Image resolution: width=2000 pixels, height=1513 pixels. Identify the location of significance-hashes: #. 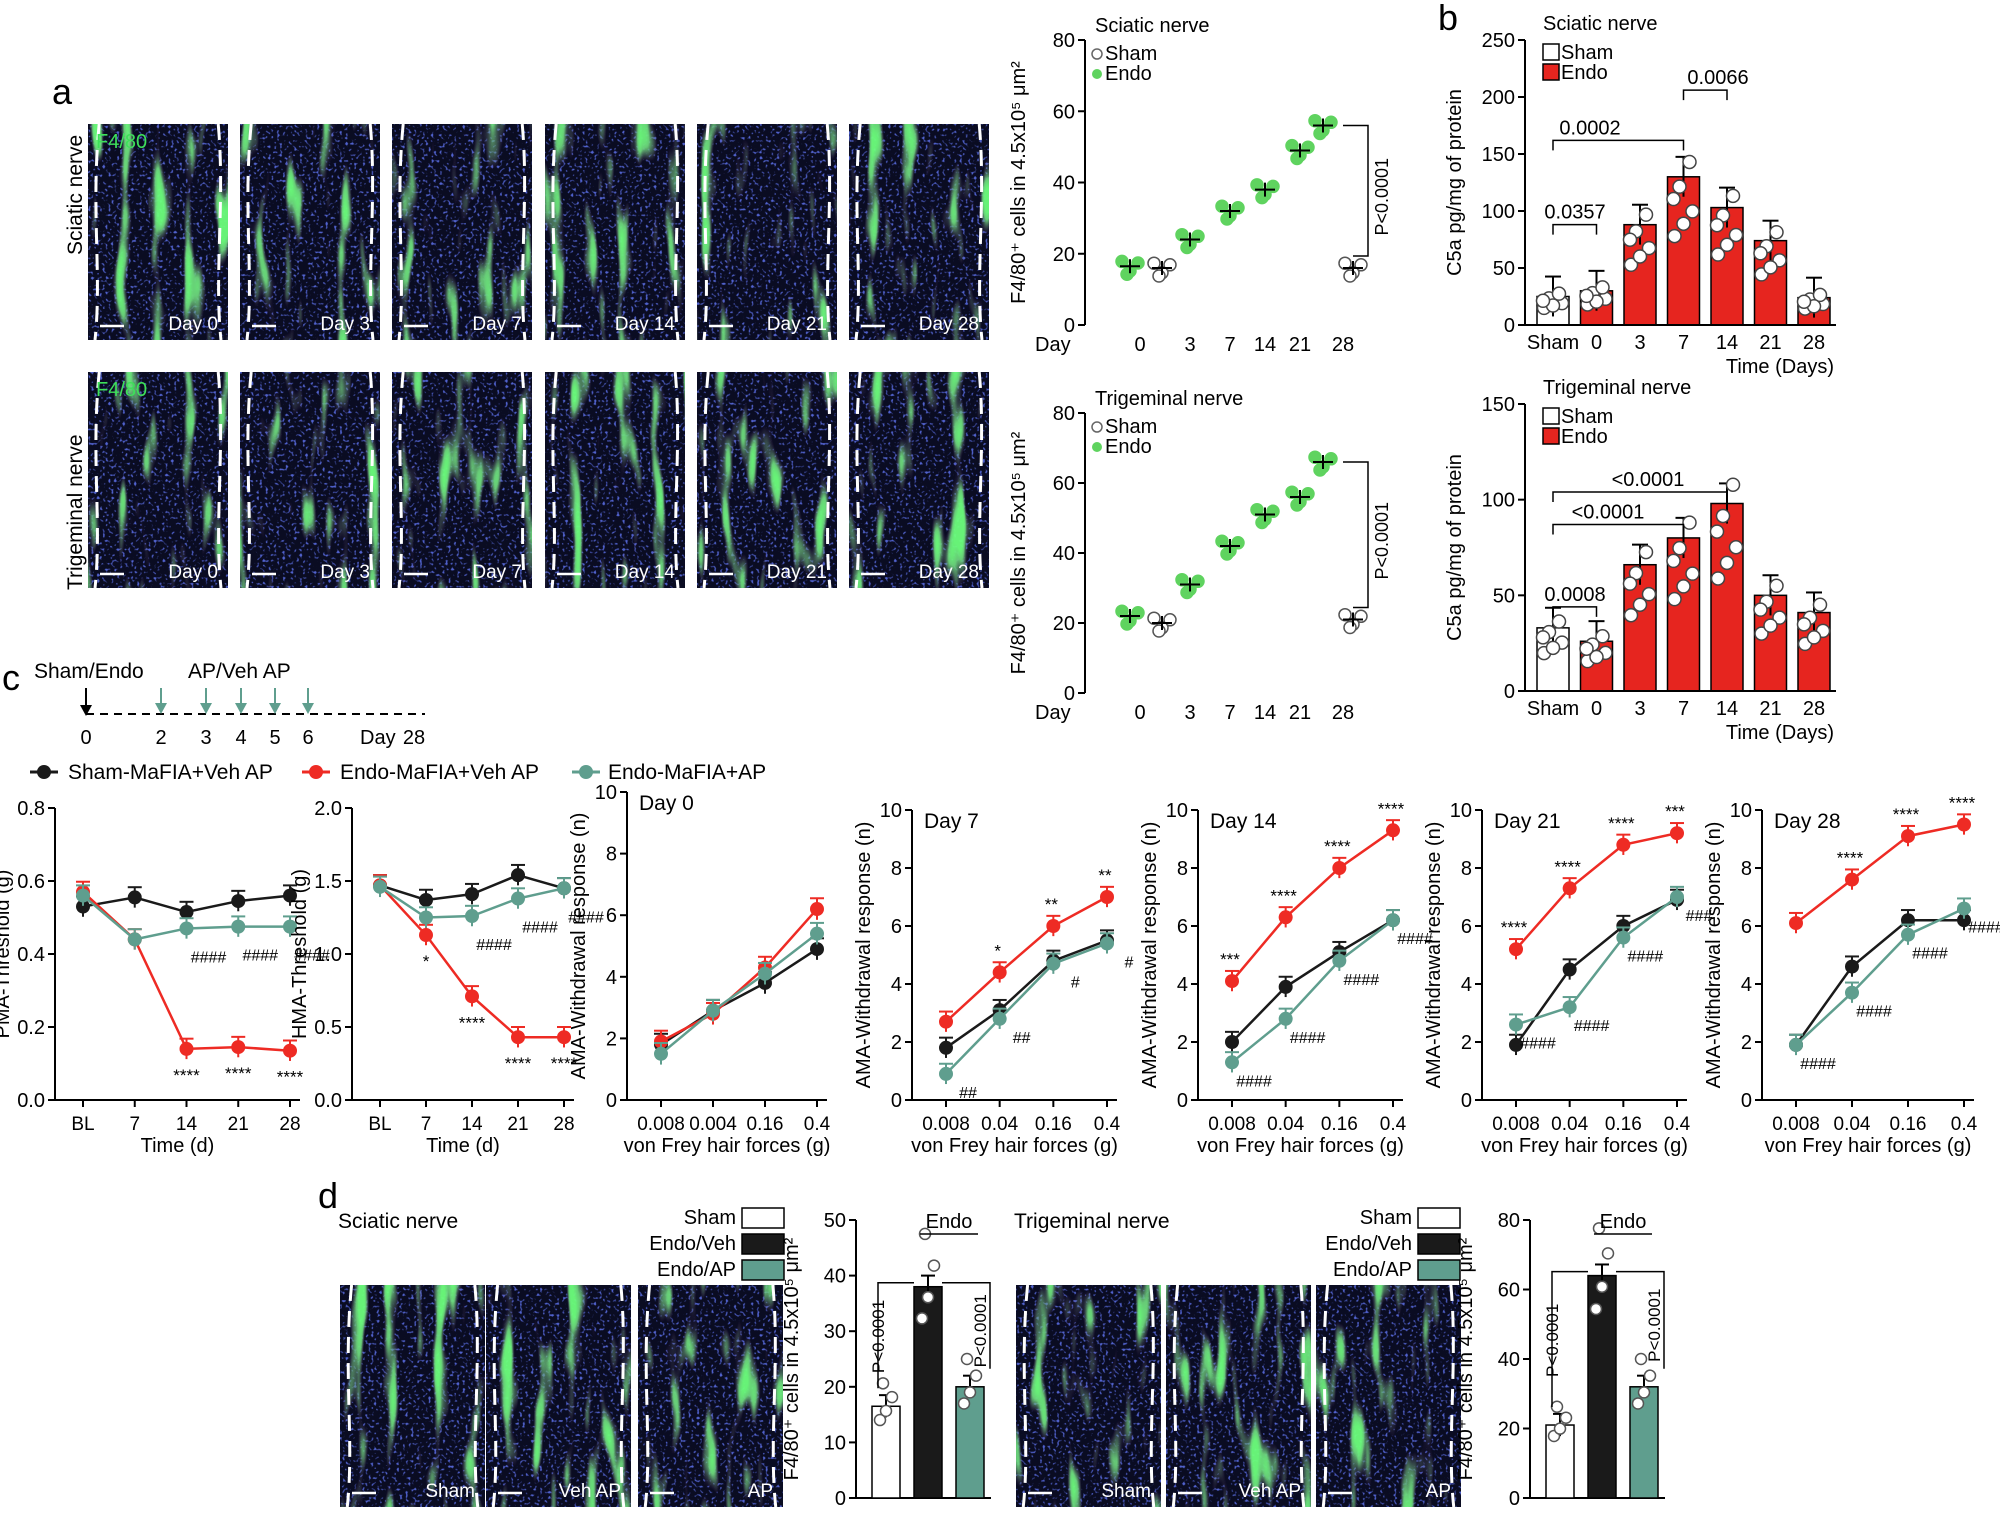
(1129, 962).